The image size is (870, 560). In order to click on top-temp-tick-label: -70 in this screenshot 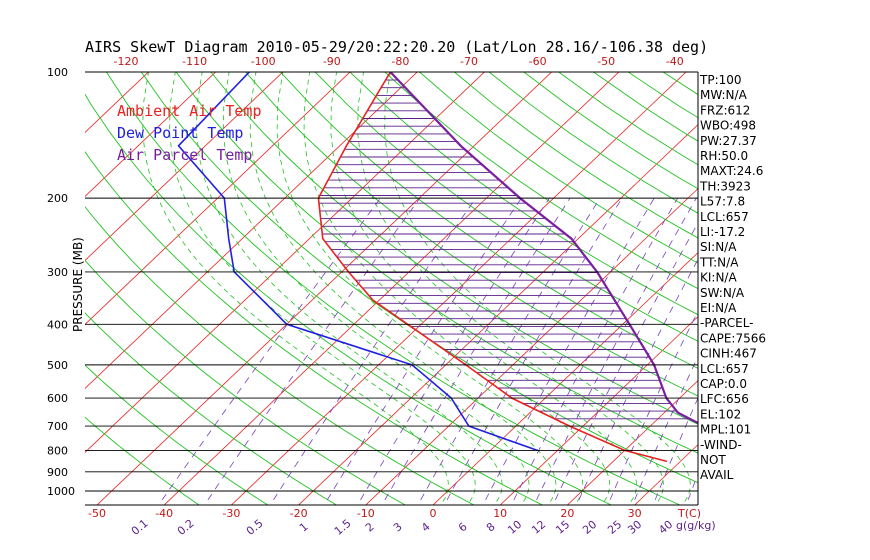, I will do `click(469, 61)`.